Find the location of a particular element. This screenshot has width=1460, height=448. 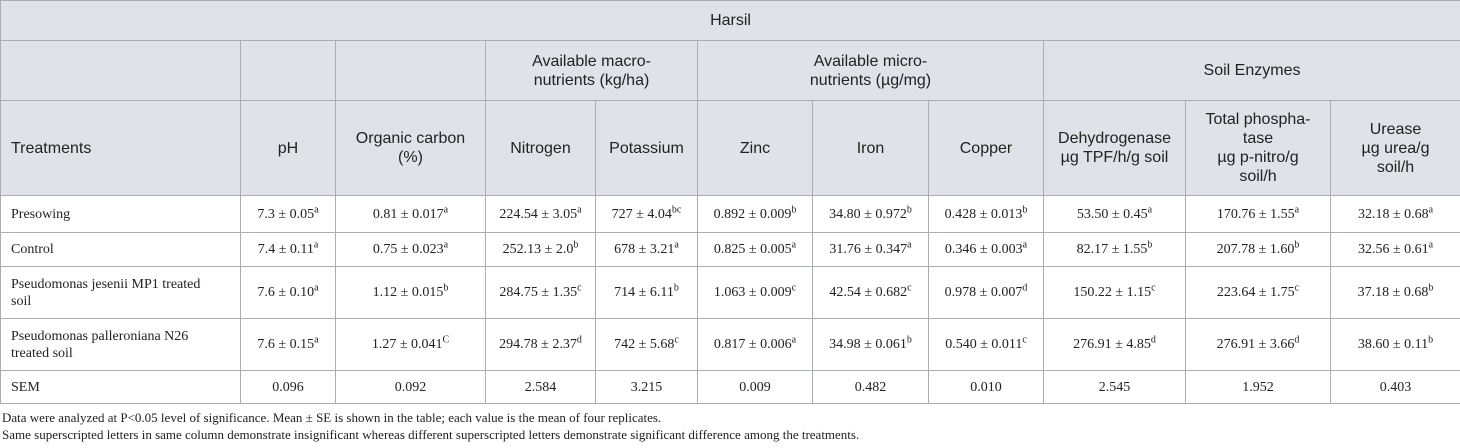

cell-value: 34.98 ± 0.061 is located at coordinates (868, 344).